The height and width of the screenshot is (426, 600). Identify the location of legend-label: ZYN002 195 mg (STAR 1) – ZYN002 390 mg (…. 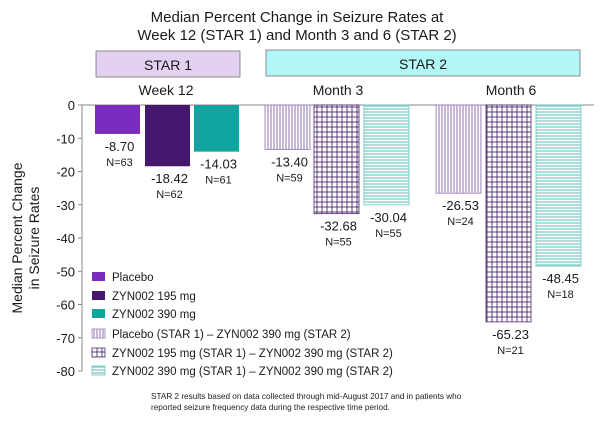
(252, 354).